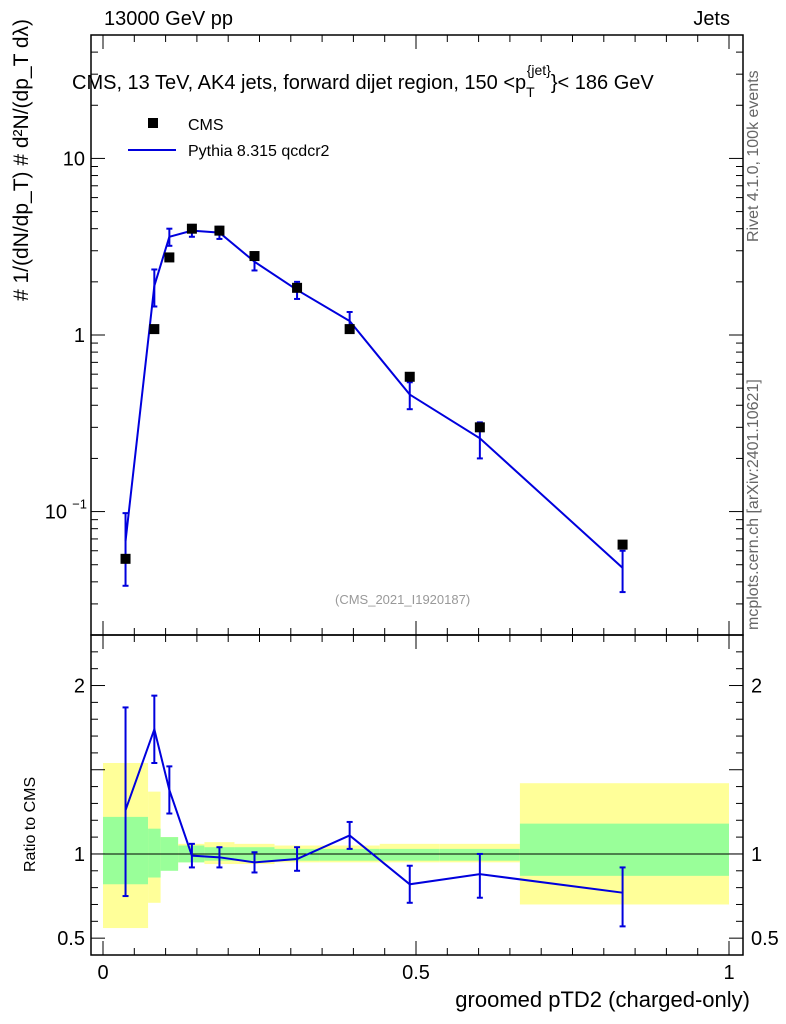  What do you see at coordinates (206, 125) in the screenshot?
I see `legend-cms-label: CMS` at bounding box center [206, 125].